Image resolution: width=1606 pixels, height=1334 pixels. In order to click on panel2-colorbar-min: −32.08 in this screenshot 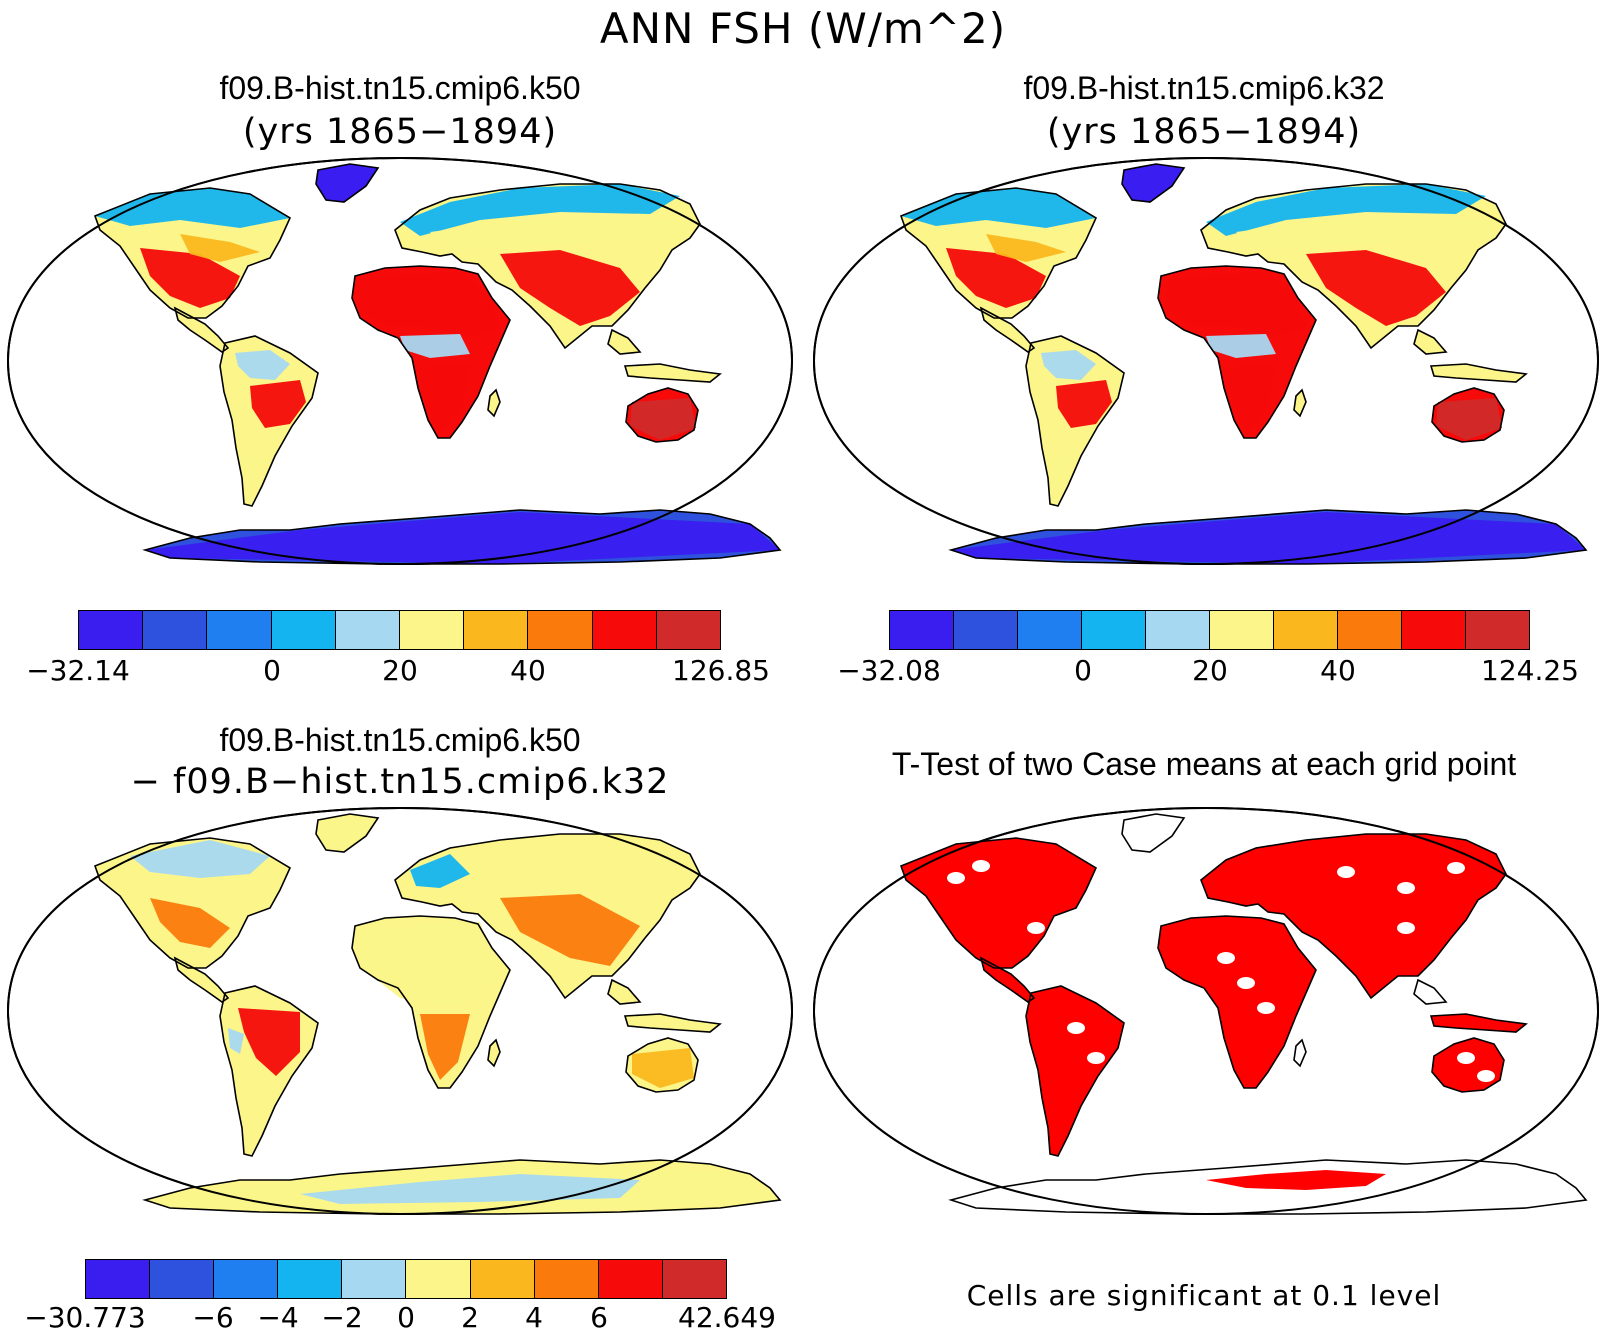, I will do `click(889, 670)`.